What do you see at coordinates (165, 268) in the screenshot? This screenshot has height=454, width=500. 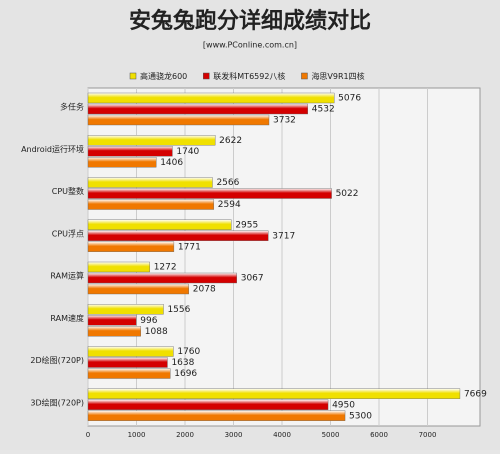 I see `value-label: 1272` at bounding box center [165, 268].